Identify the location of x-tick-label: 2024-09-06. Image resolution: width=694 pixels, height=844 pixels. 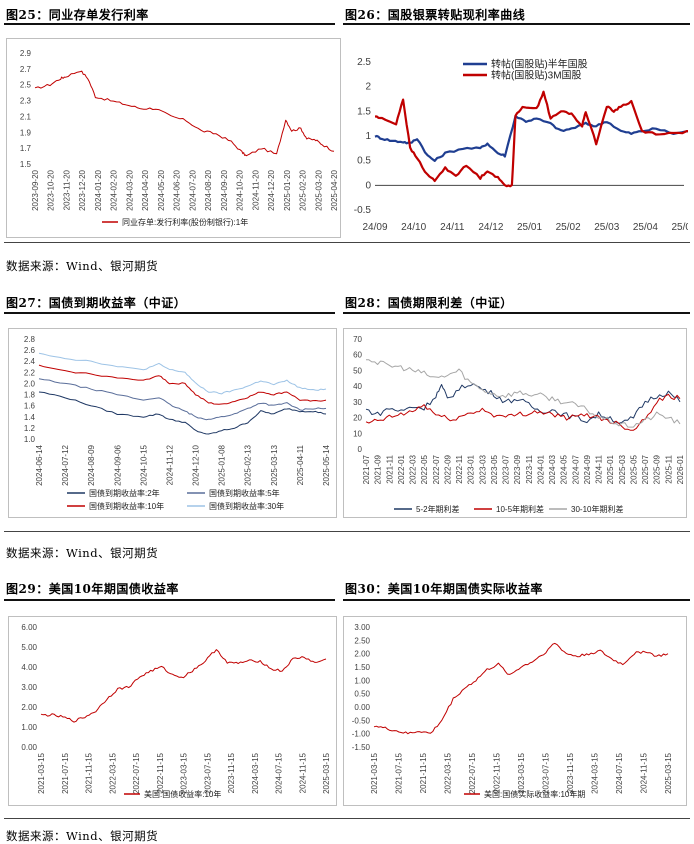
(117, 464).